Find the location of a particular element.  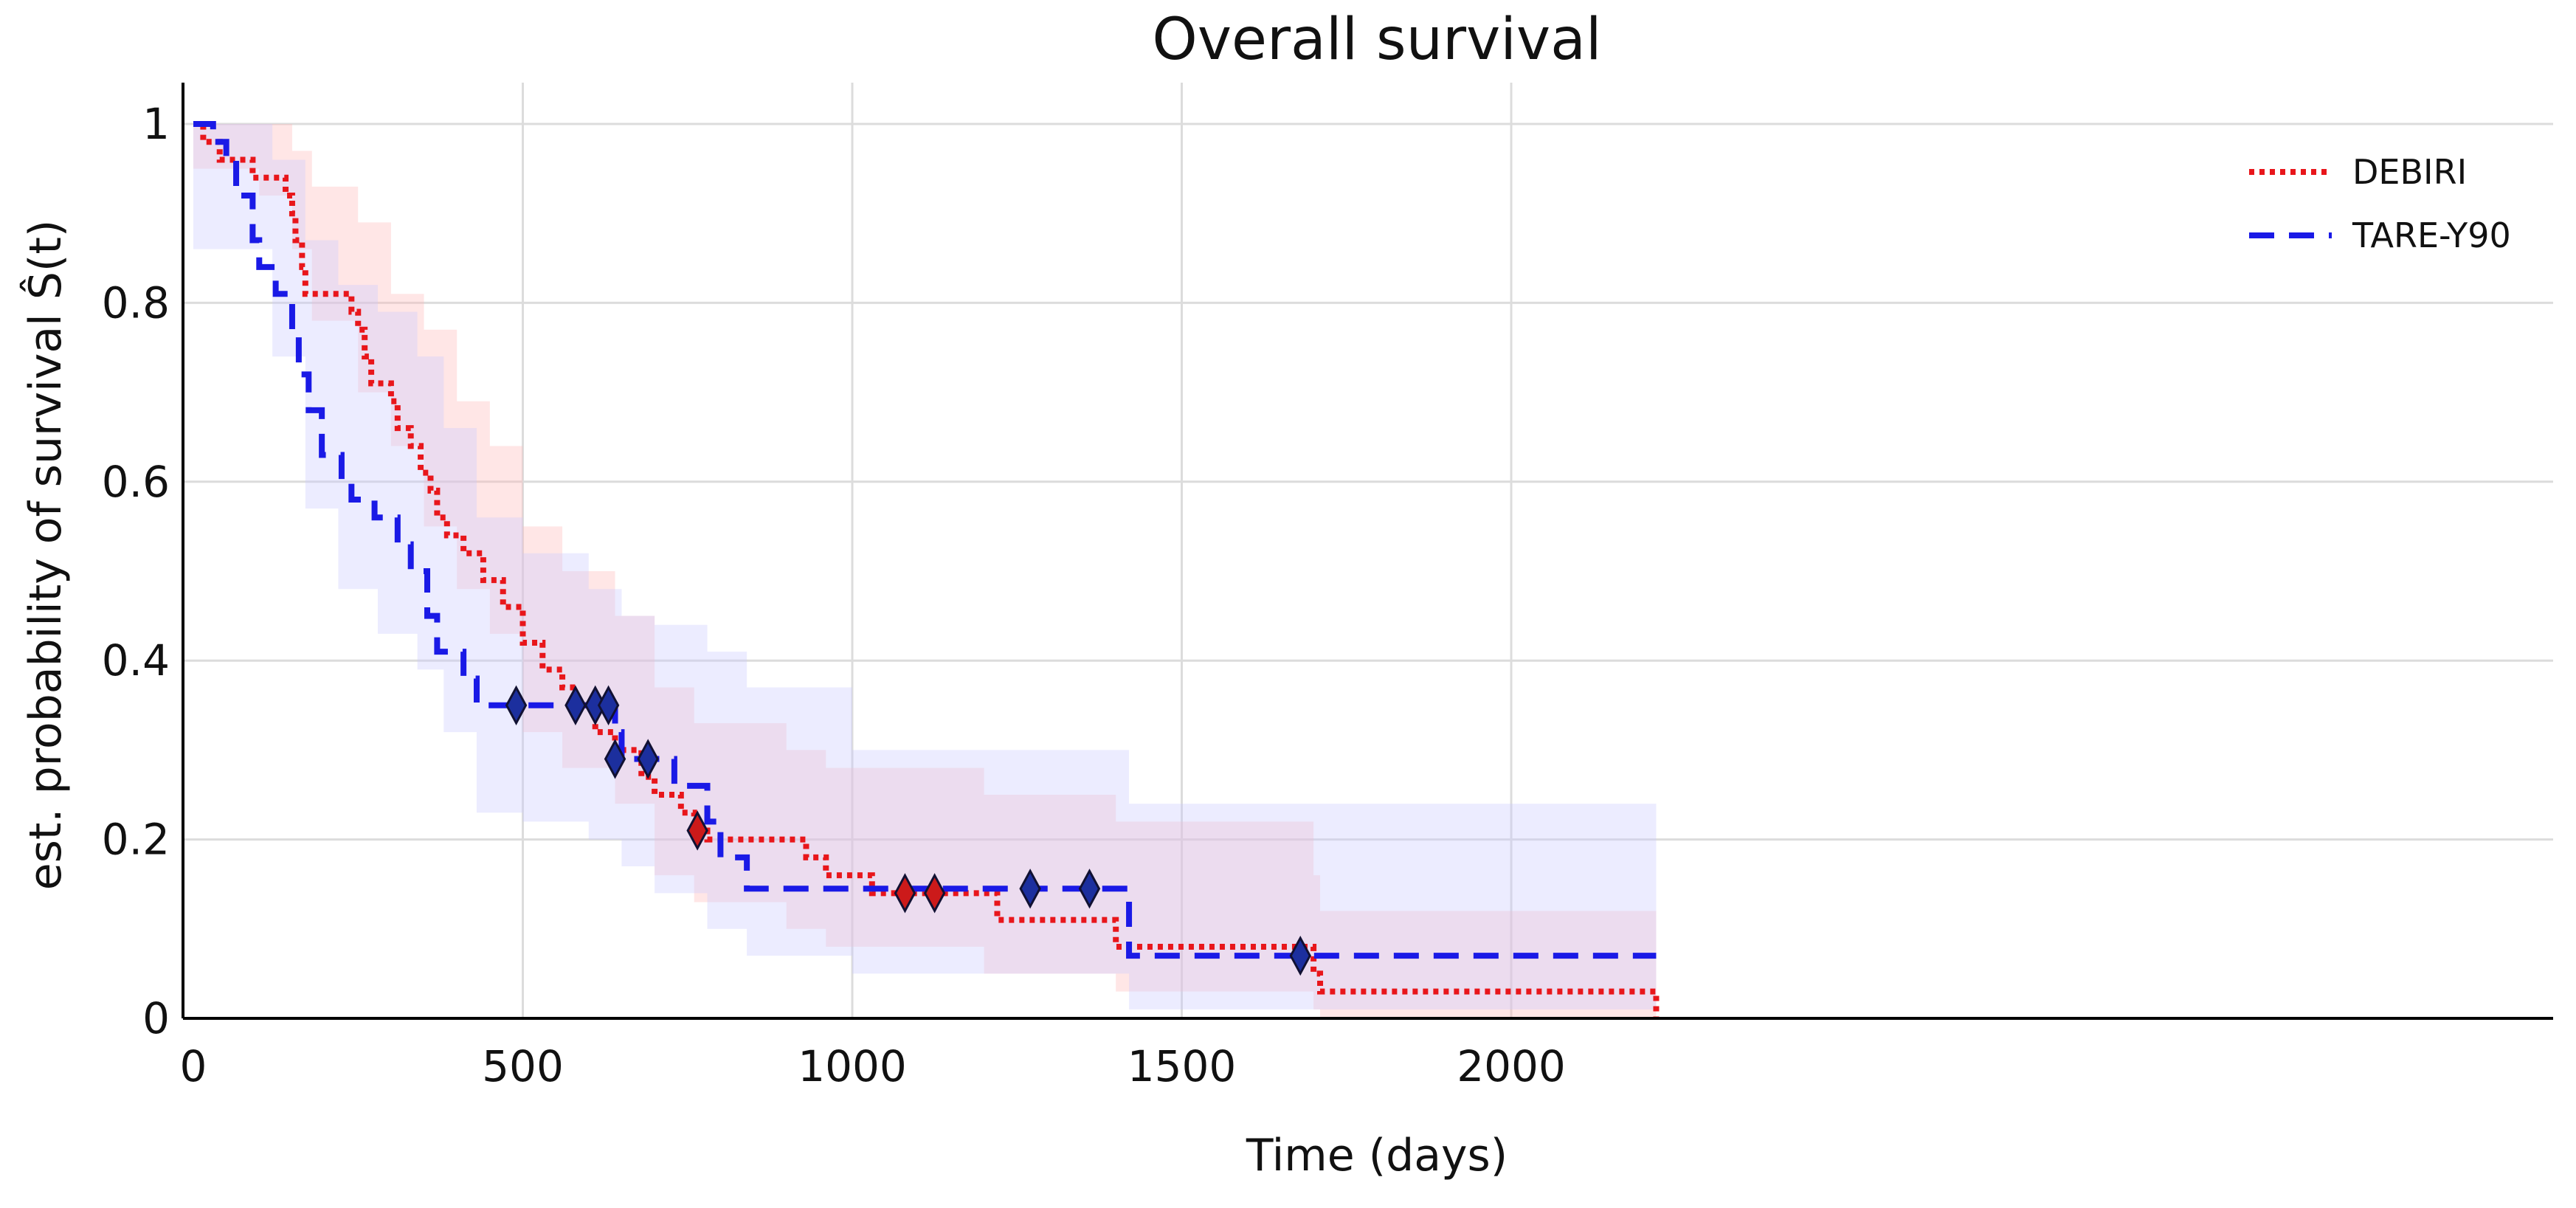

x-axis-label: Time (days) is located at coordinates (1377, 1155).